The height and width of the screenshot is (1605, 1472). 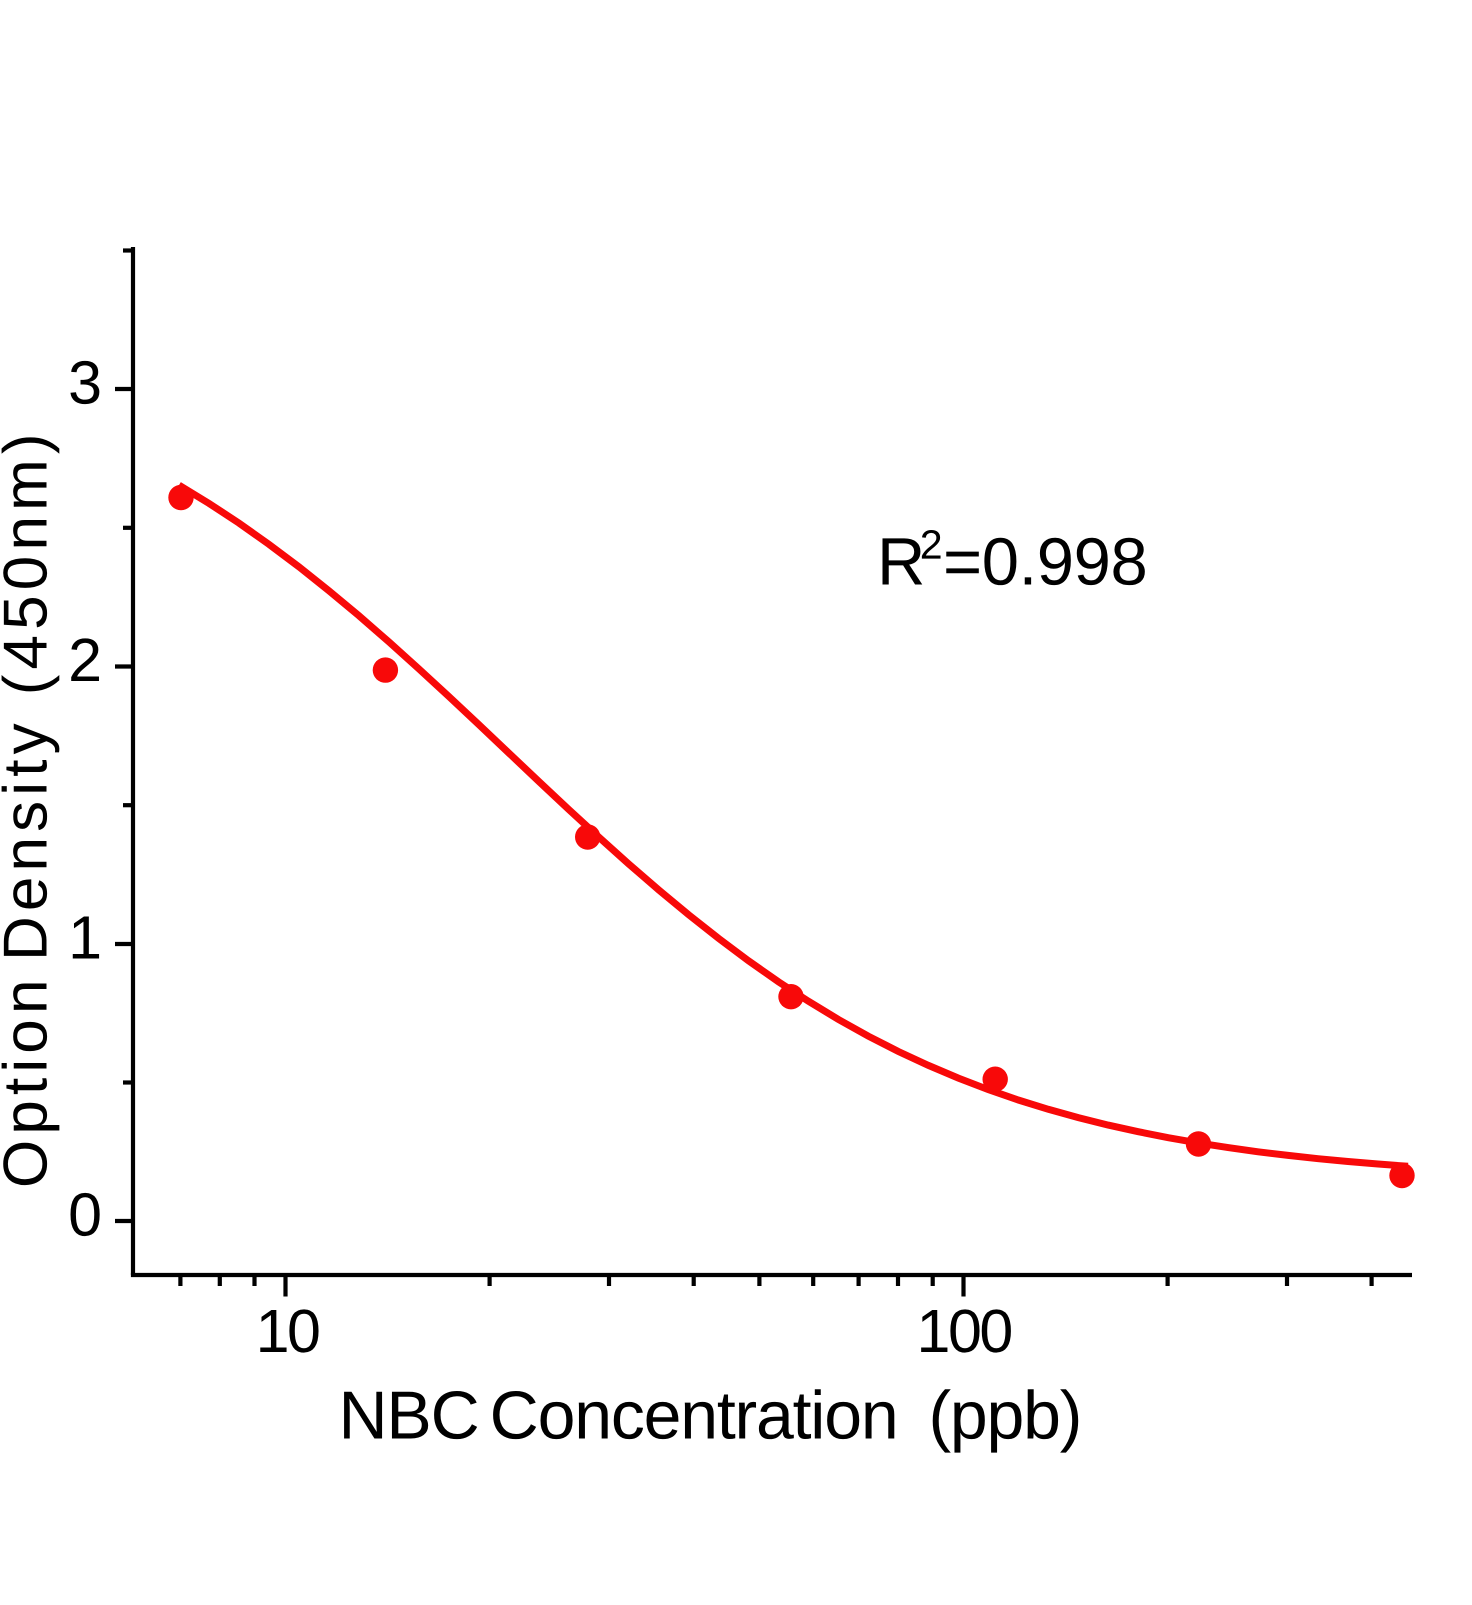 What do you see at coordinates (1045, 562) in the screenshot?
I see `svg-text: =0.998` at bounding box center [1045, 562].